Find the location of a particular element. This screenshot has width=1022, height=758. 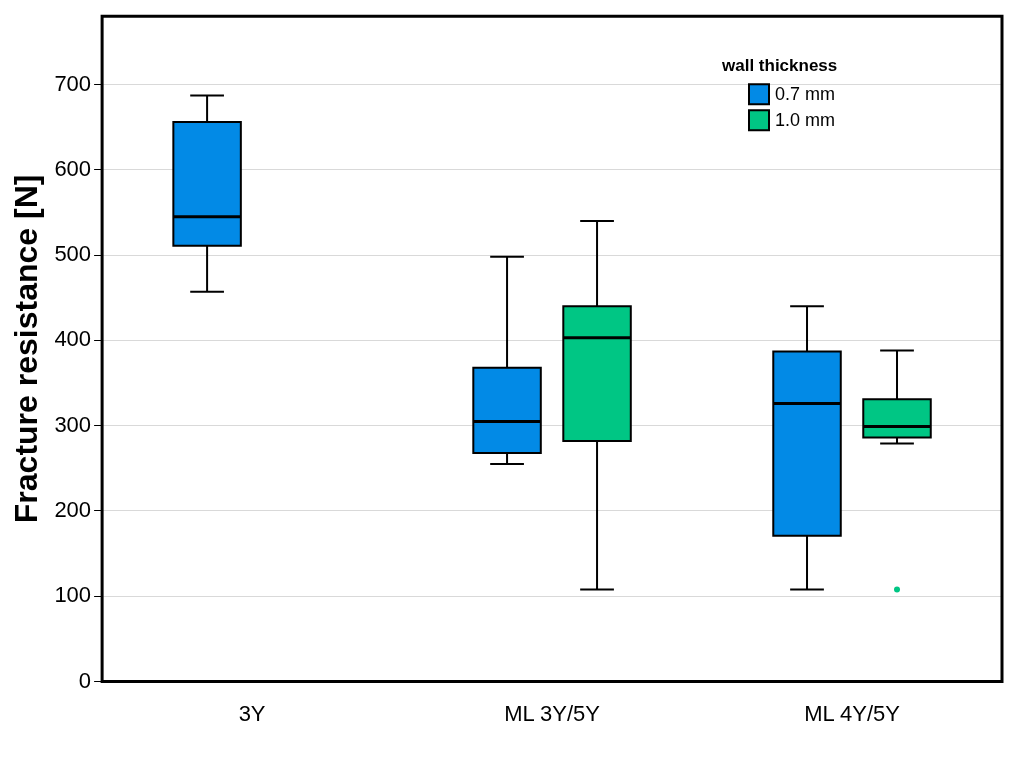

y-tick-label: 600 is located at coordinates (73, 168).